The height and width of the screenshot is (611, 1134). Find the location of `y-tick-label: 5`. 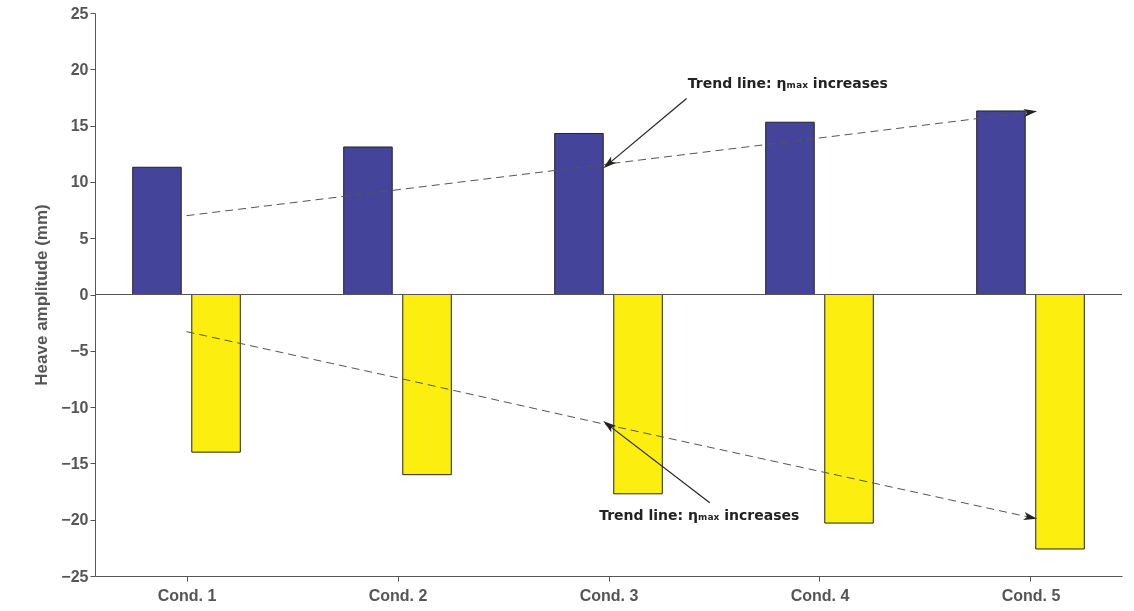

y-tick-label: 5 is located at coordinates (84, 238).